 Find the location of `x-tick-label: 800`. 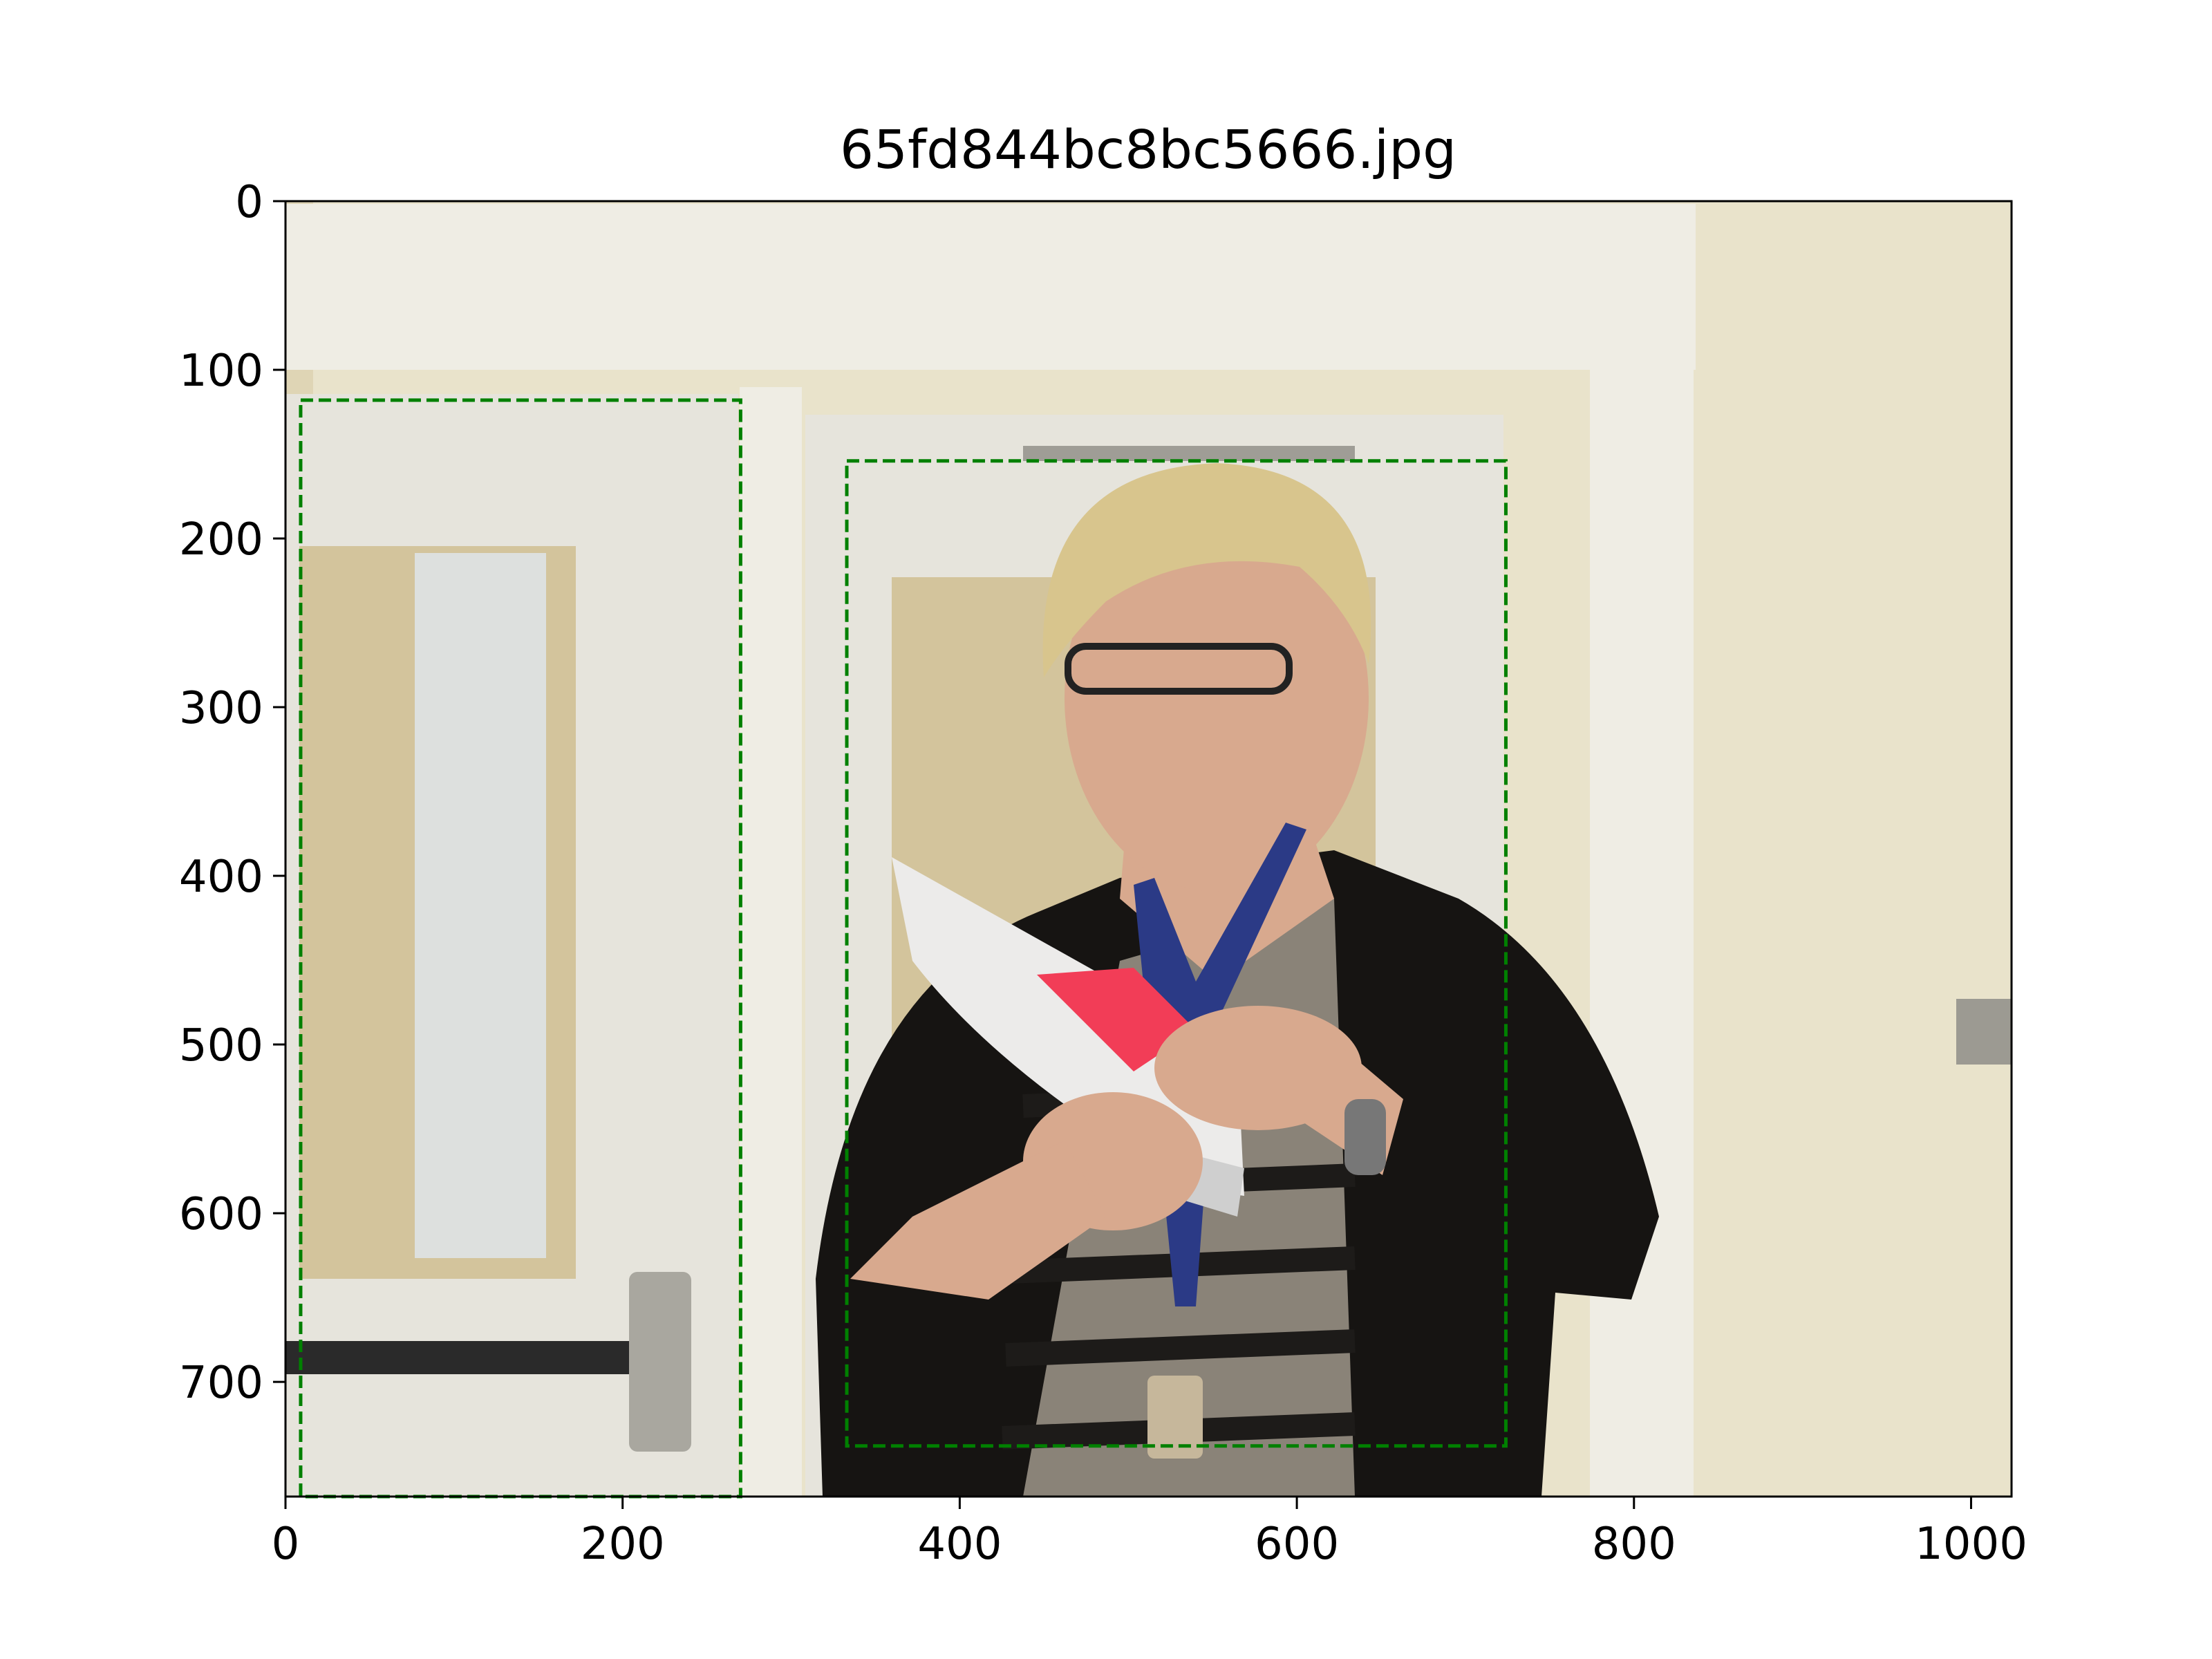

x-tick-label: 800 is located at coordinates (1634, 1544).